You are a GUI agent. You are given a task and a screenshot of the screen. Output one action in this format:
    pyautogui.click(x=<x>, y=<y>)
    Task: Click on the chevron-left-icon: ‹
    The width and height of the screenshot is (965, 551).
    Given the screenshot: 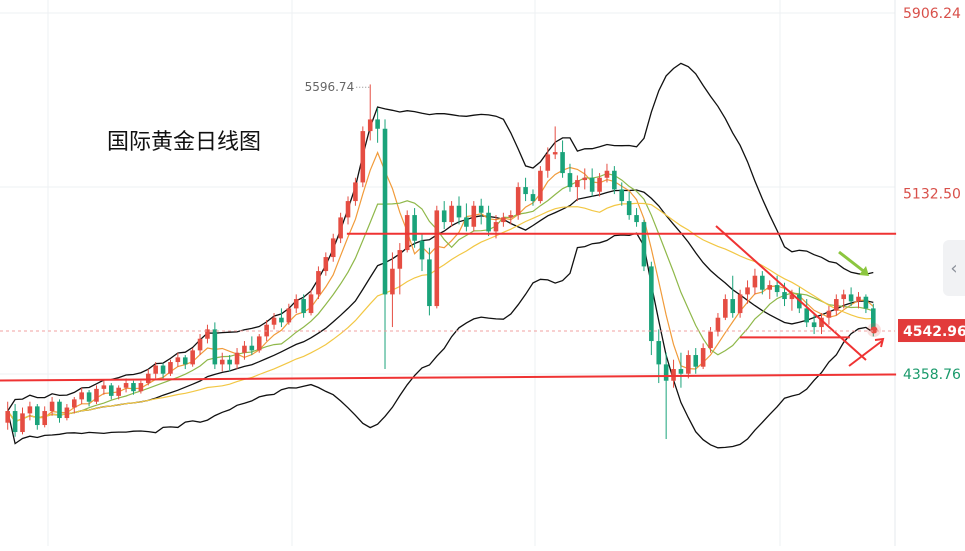 What is the action you would take?
    pyautogui.click(x=954, y=268)
    